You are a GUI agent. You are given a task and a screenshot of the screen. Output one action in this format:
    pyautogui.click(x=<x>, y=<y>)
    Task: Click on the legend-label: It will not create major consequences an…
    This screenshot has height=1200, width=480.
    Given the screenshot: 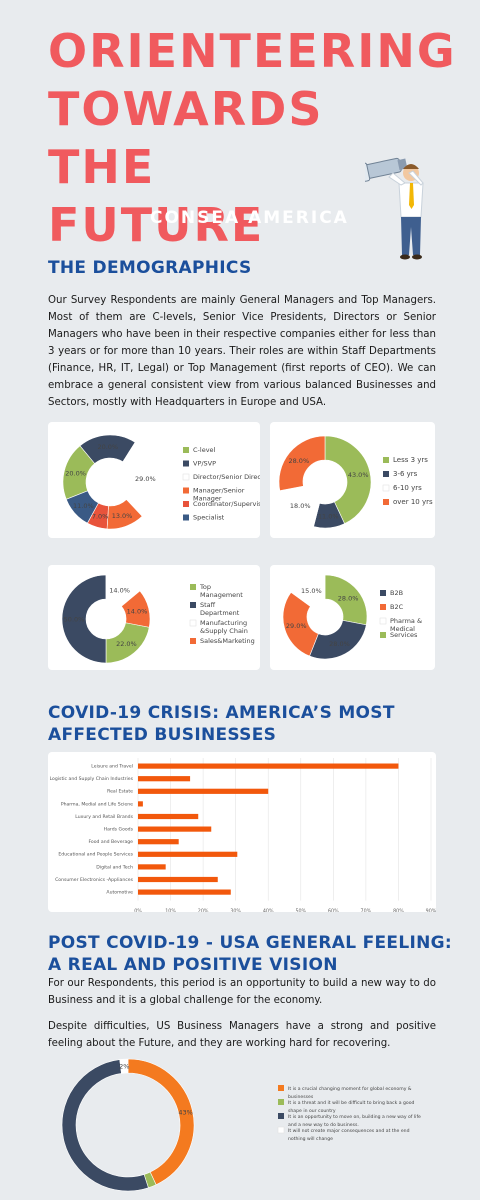 What is the action you would take?
    pyautogui.click(x=349, y=1131)
    